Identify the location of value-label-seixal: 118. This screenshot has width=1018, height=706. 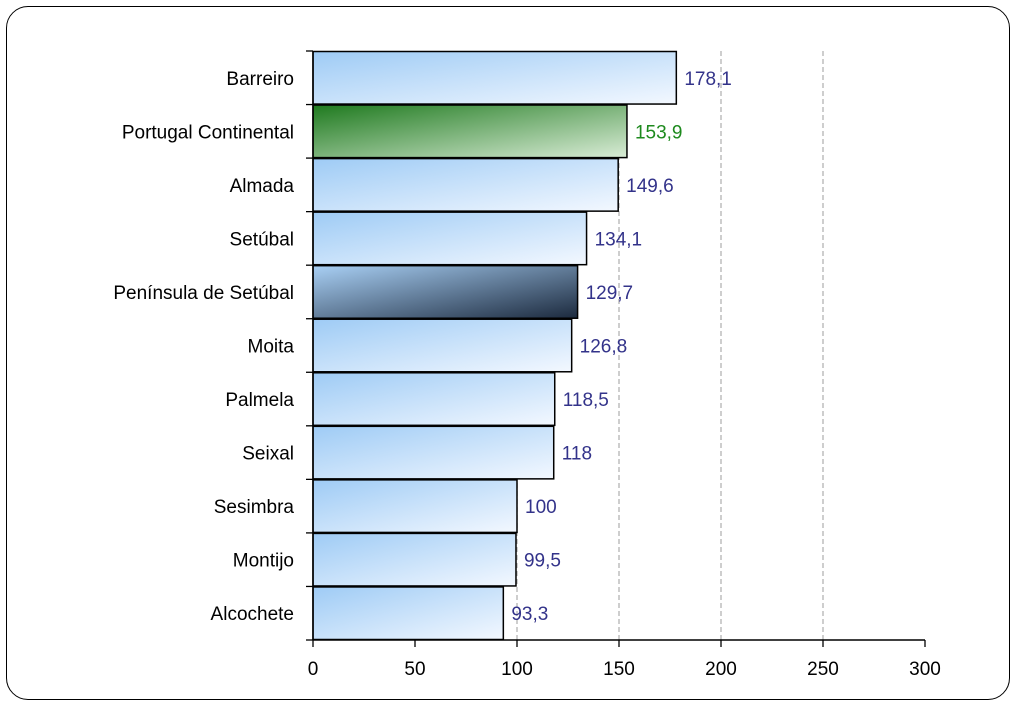
(577, 454).